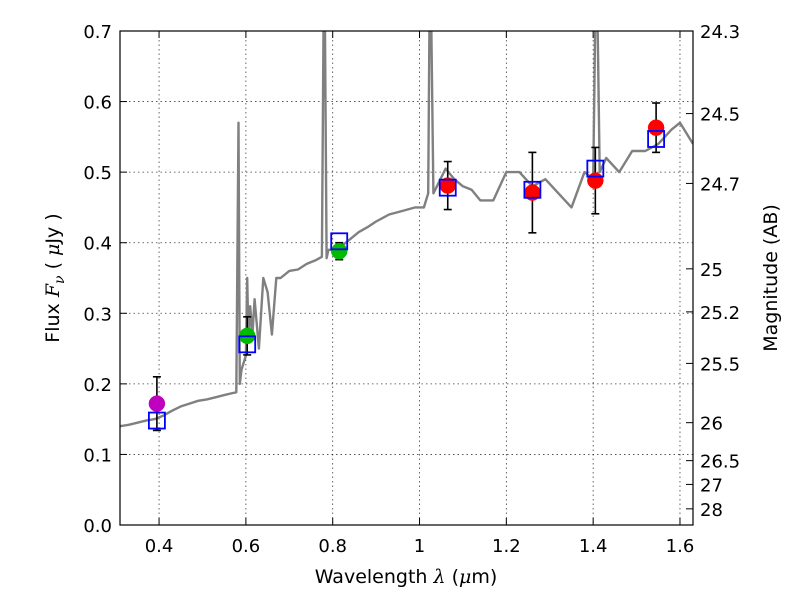  I want to click on y-axis-label: Flux Fν ( μJy ), so click(55, 277).